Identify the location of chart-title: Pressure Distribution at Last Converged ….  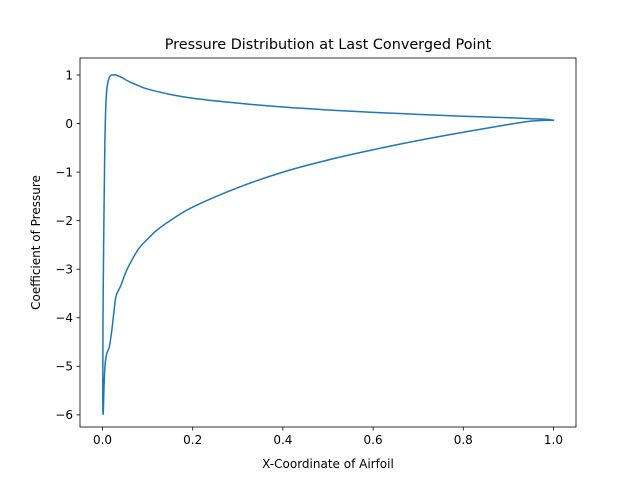
(328, 45).